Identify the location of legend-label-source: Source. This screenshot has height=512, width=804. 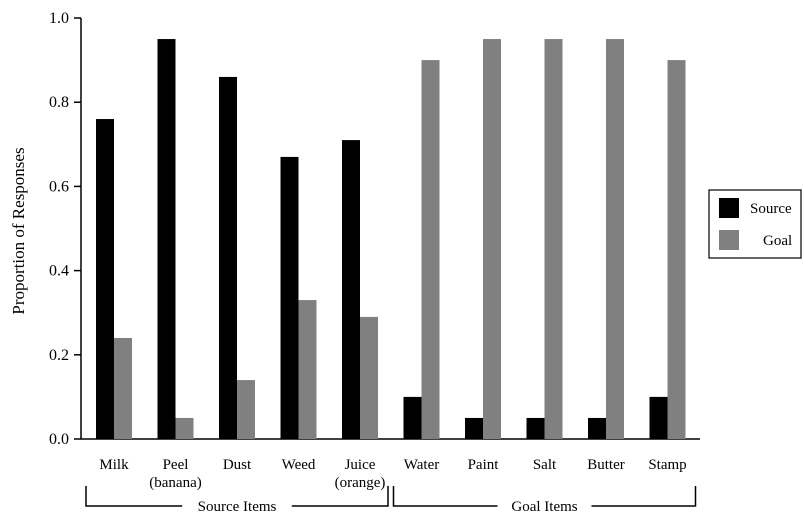
(771, 209).